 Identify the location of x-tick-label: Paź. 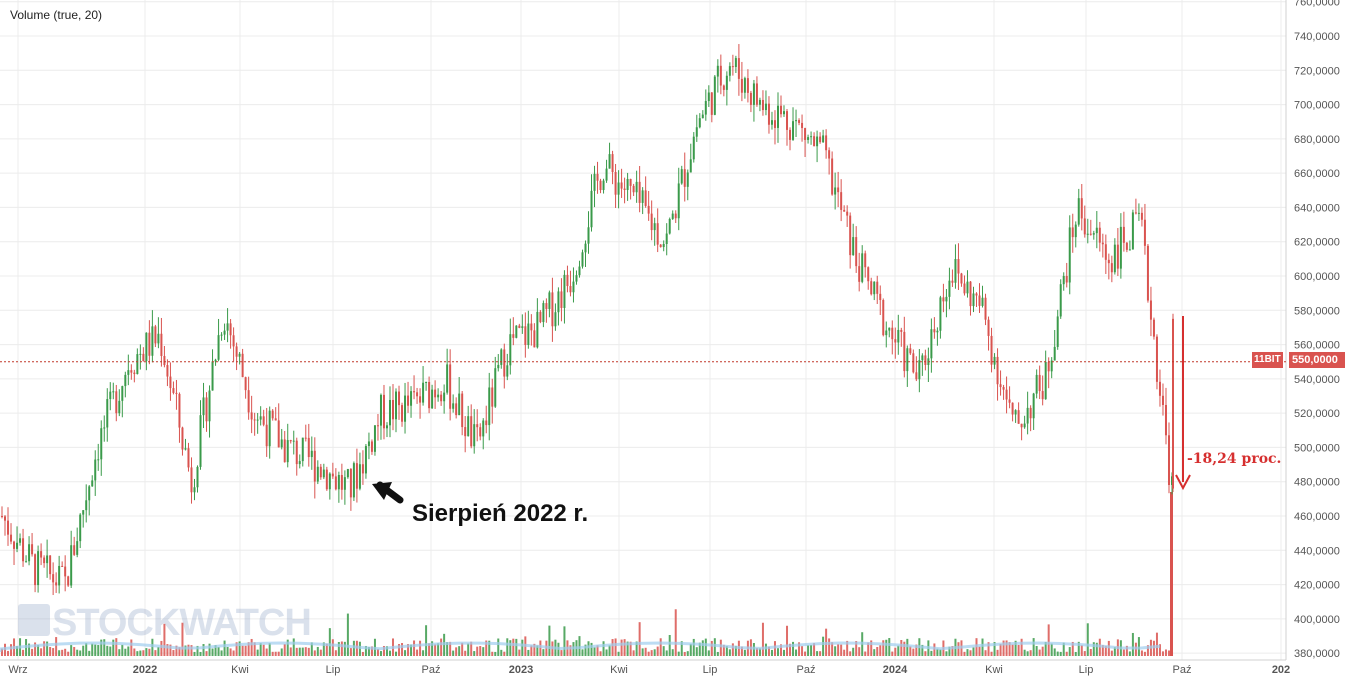
(431, 670).